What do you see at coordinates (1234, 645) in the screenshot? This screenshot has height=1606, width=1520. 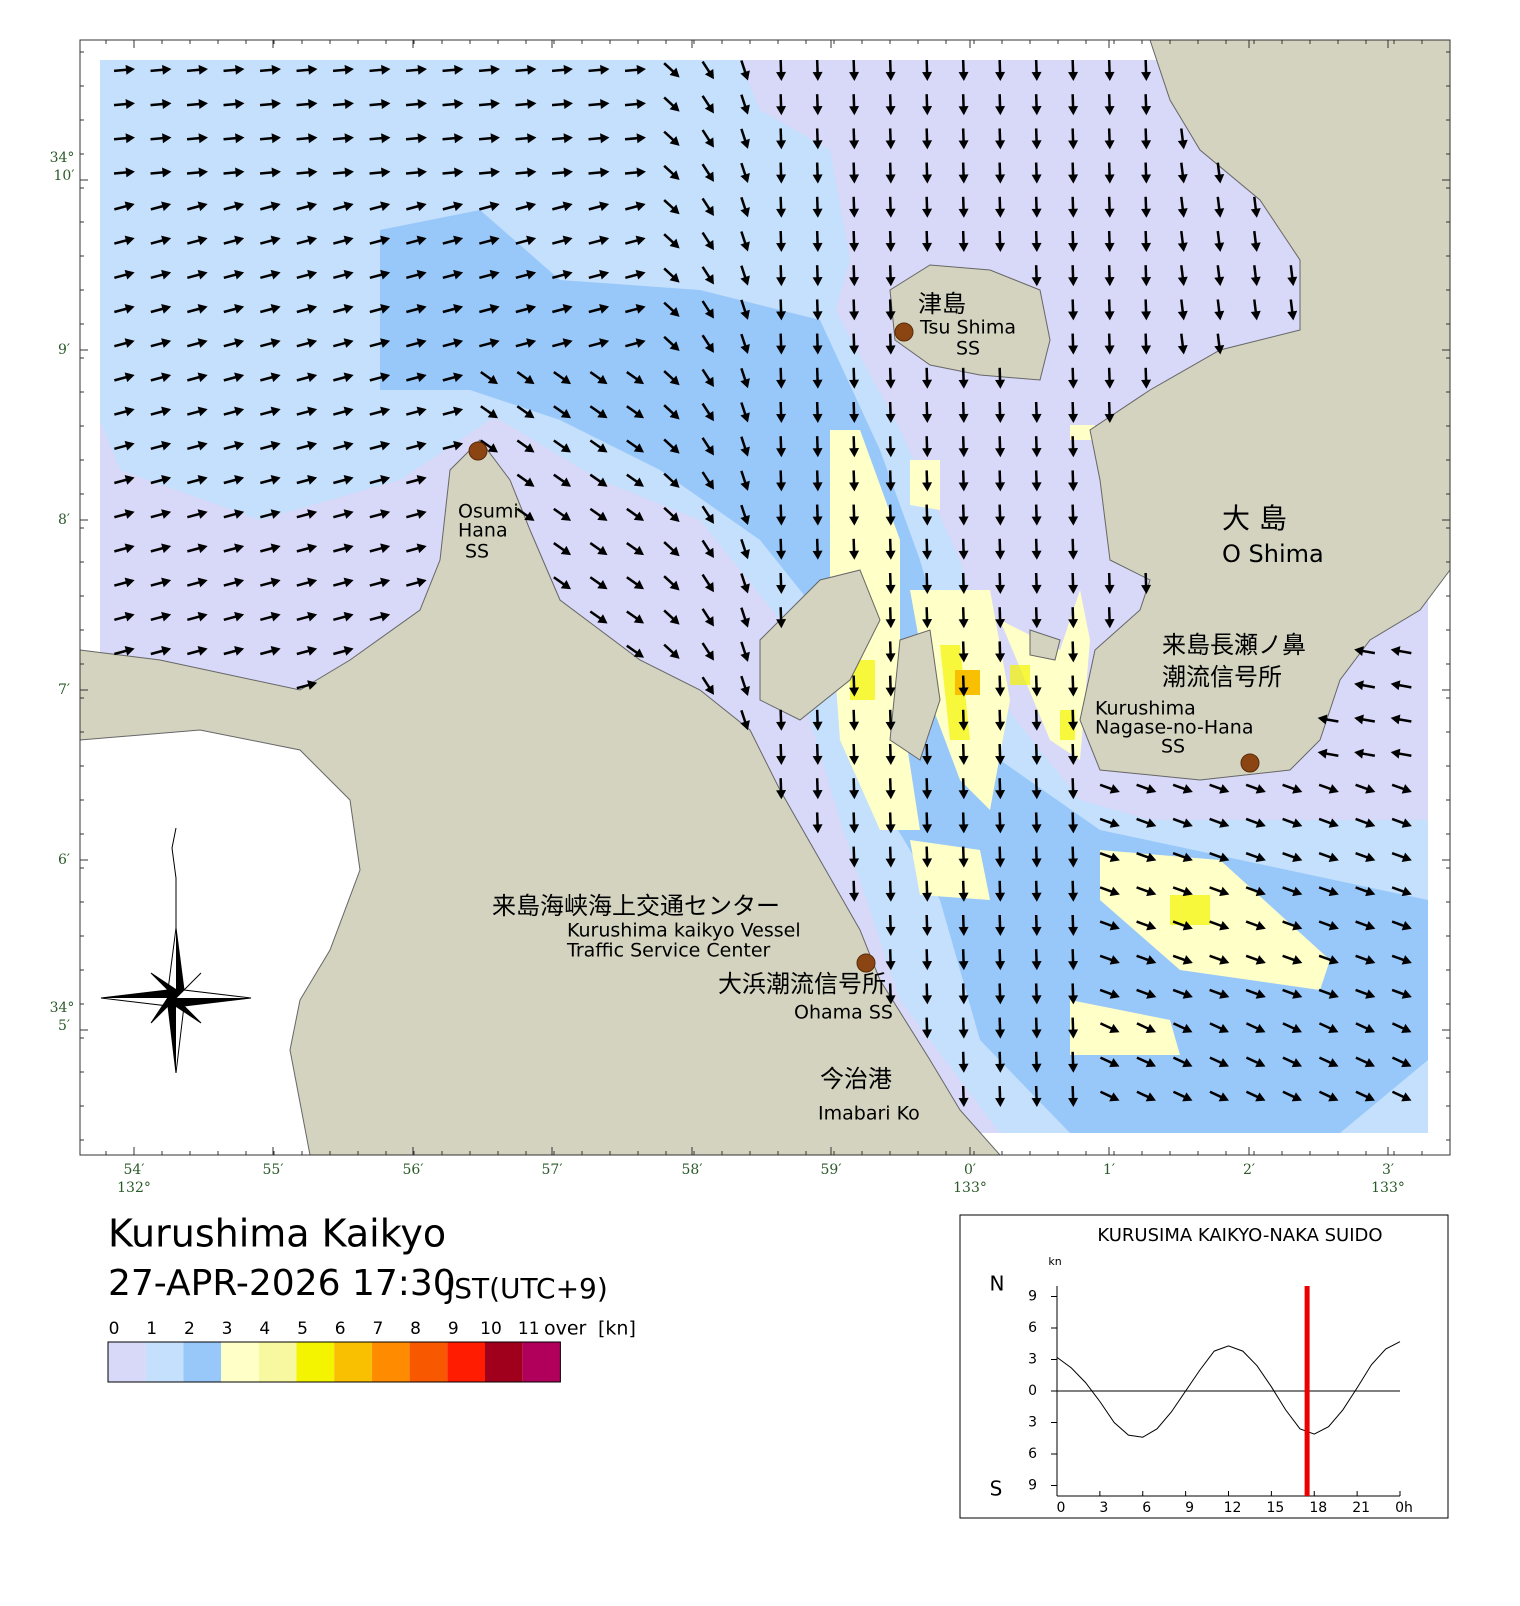 I see `place-label: 来島長瀬ノ鼻` at bounding box center [1234, 645].